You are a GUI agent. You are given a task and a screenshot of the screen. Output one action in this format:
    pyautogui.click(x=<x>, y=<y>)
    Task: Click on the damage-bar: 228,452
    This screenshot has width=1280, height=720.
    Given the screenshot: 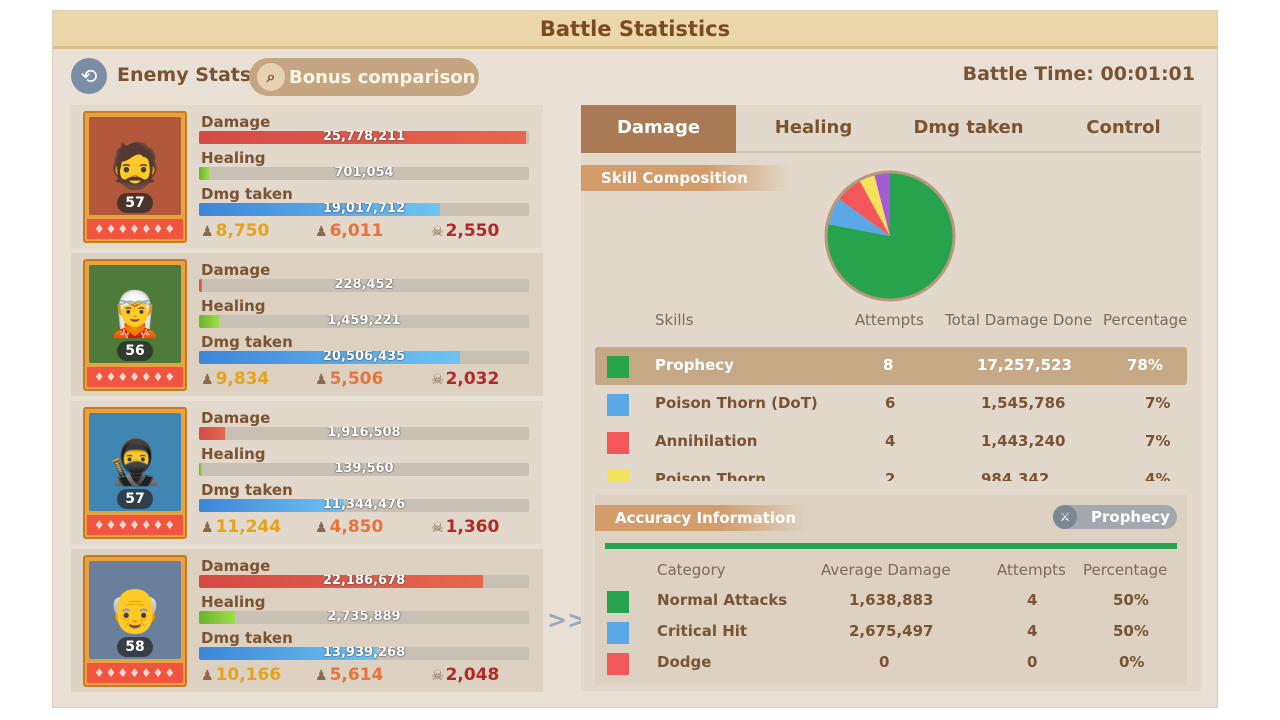 What is the action you would take?
    pyautogui.click(x=364, y=285)
    